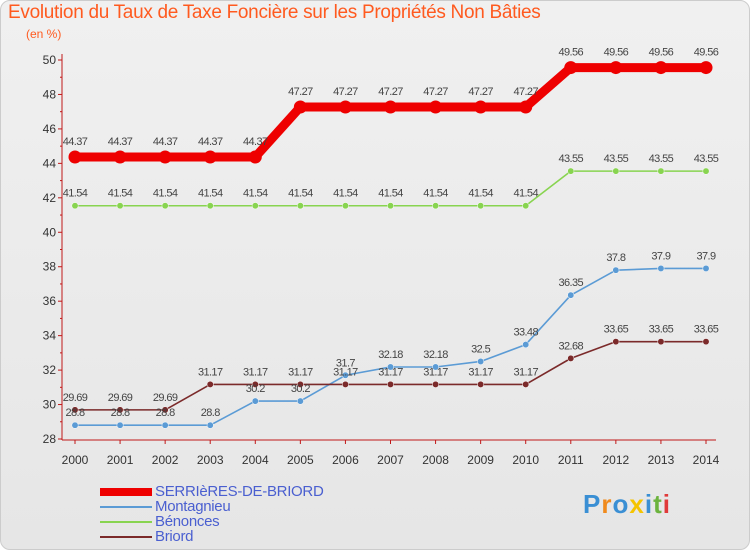 This screenshot has width=750, height=550. Describe the element at coordinates (50, 232) in the screenshot. I see `y-tick-label: 40` at that location.